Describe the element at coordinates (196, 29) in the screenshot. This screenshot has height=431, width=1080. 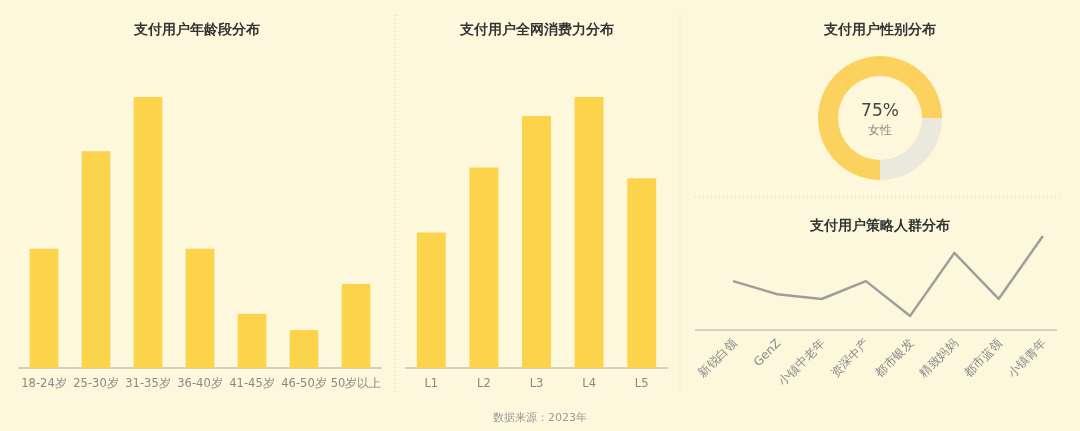
I see `chart-title: 支付用户年龄段分布` at that location.